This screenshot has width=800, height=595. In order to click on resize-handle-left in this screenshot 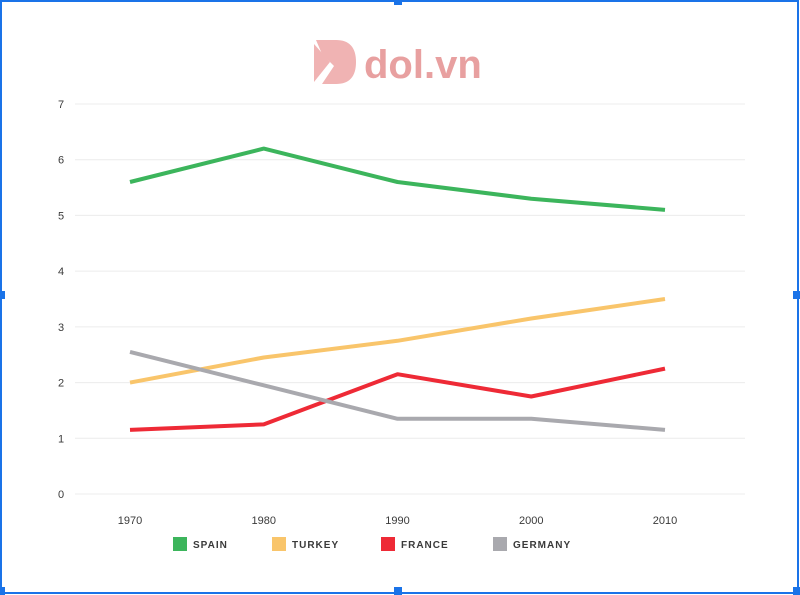, I will do `click(2, 295)`.